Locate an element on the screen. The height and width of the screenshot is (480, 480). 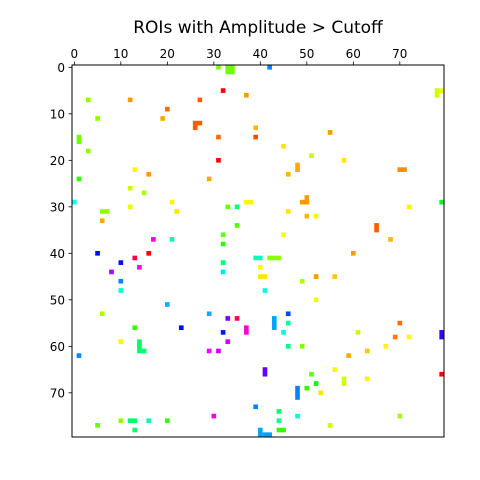
x-tick-label: 0 is located at coordinates (75, 54).